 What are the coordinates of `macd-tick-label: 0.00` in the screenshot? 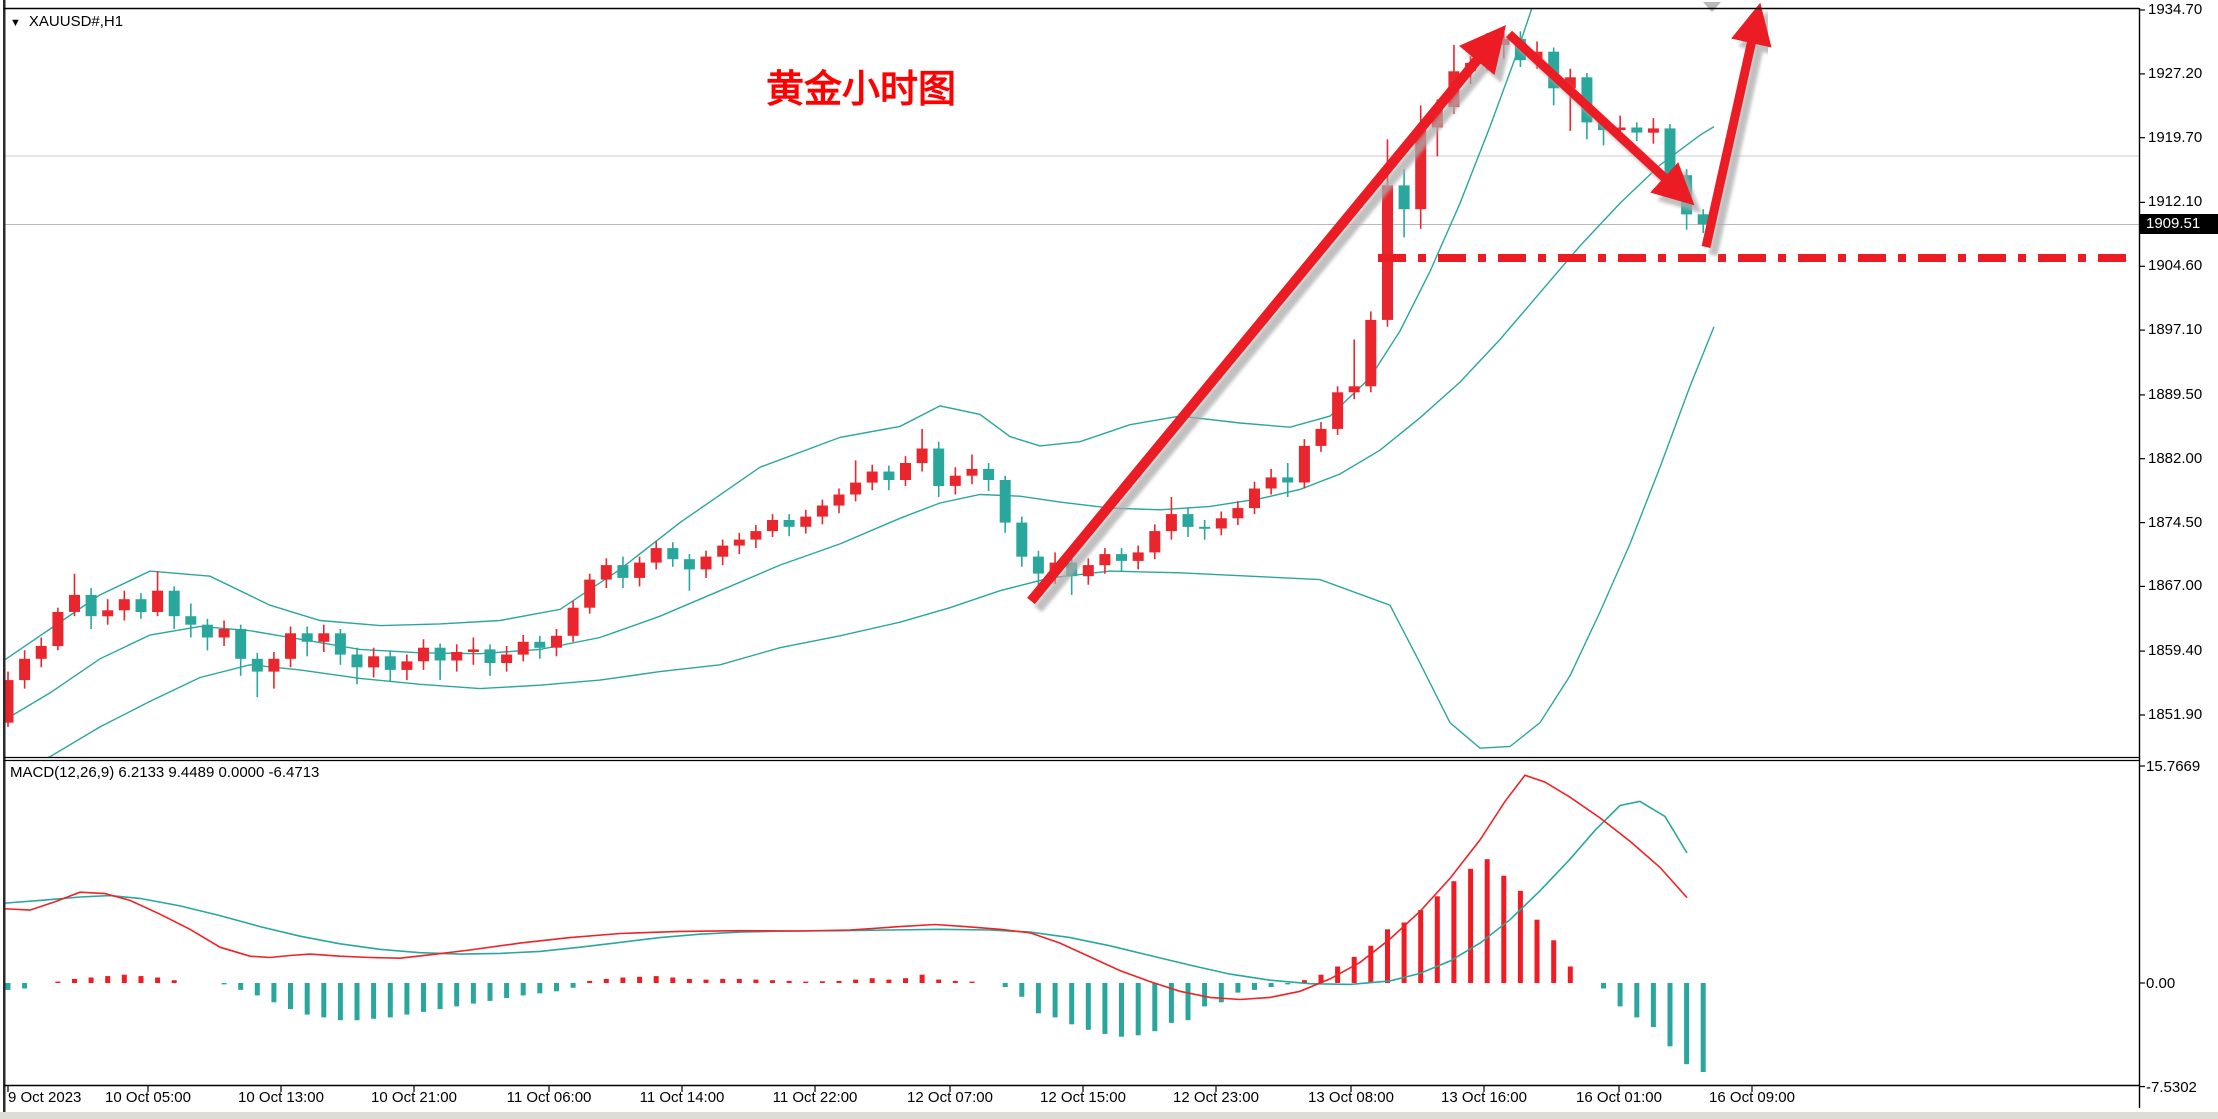 It's located at (2161, 983).